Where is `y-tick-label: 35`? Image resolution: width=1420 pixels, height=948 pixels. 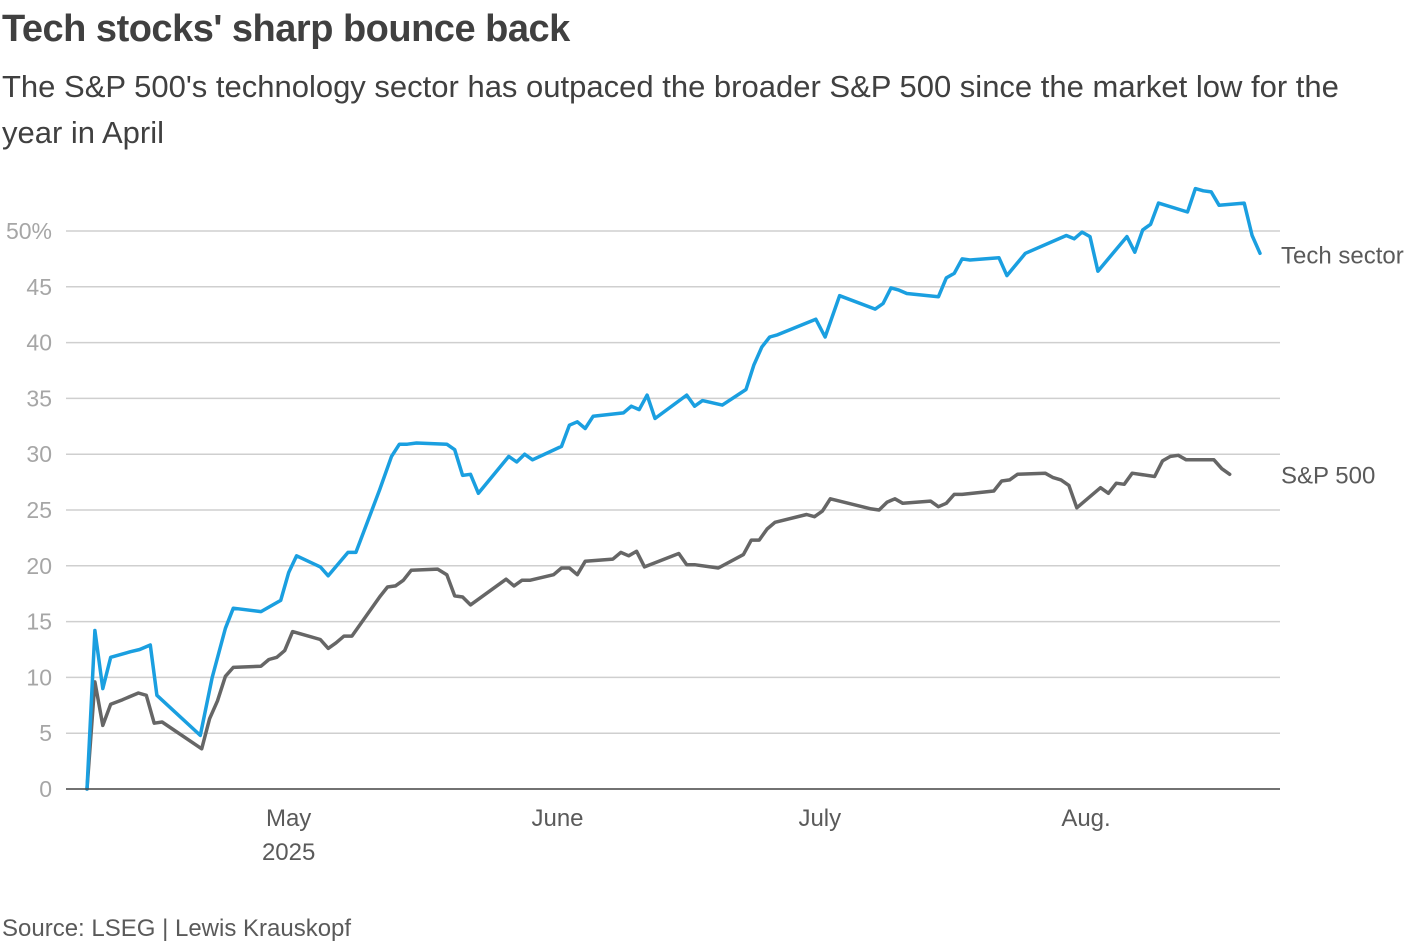
y-tick-label: 35 is located at coordinates (39, 398).